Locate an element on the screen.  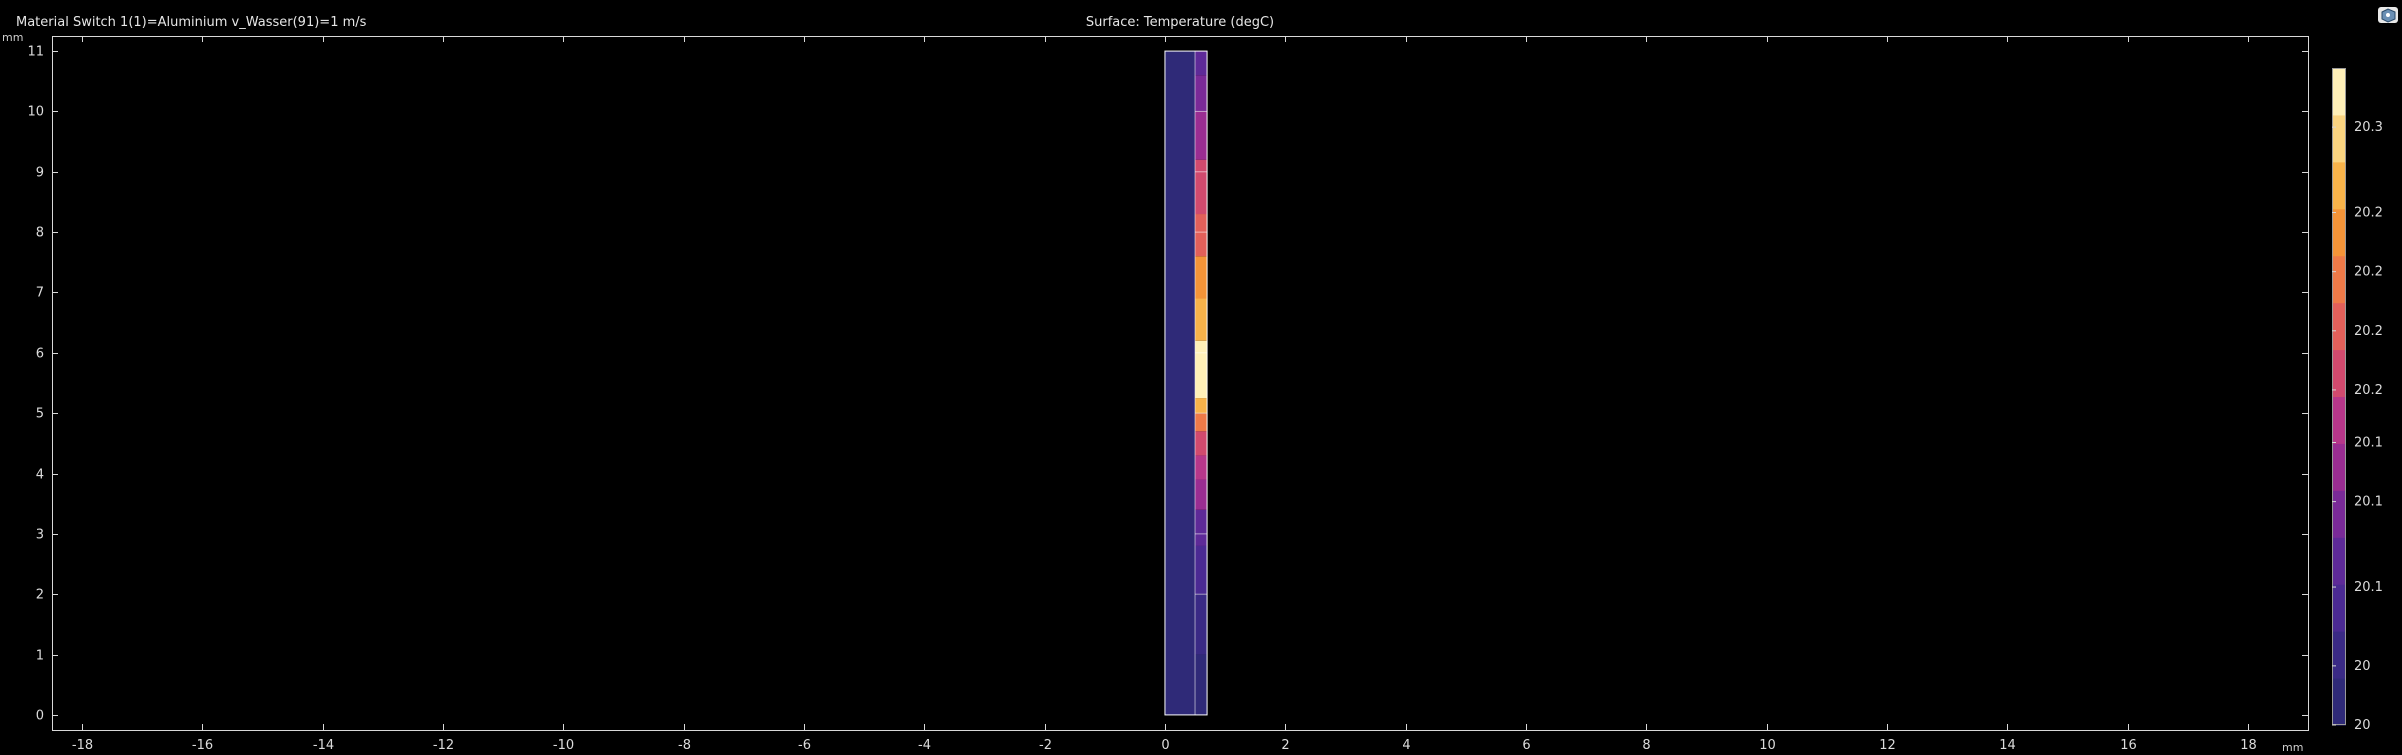
colorbar-label-0: 20 is located at coordinates (2362, 725).